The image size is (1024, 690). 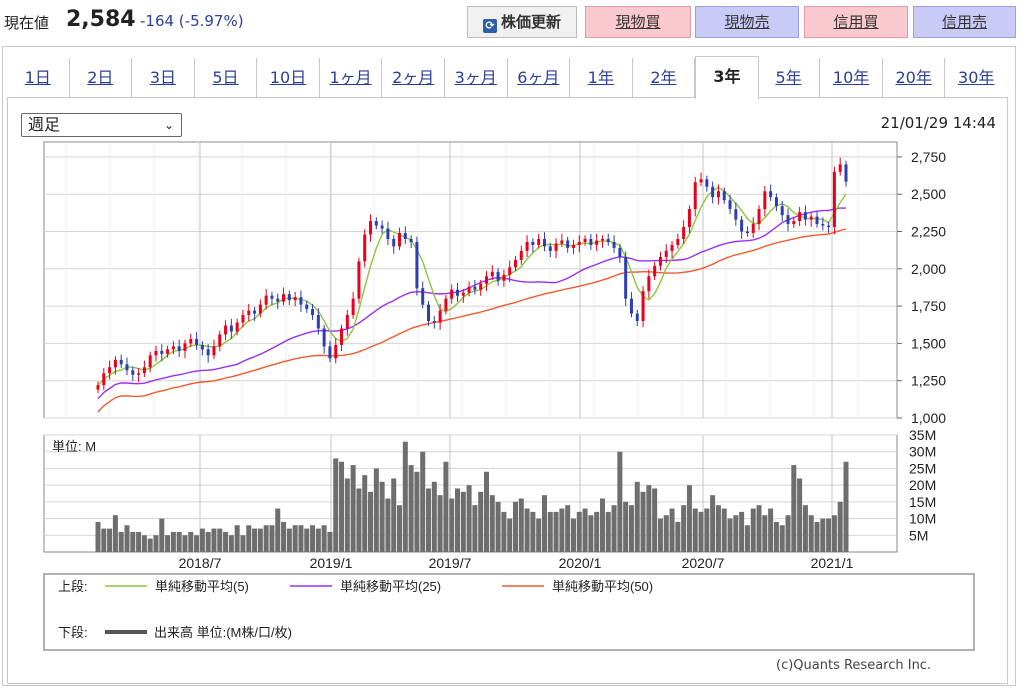 What do you see at coordinates (922, 468) in the screenshot?
I see `volume-tick-label: 25M` at bounding box center [922, 468].